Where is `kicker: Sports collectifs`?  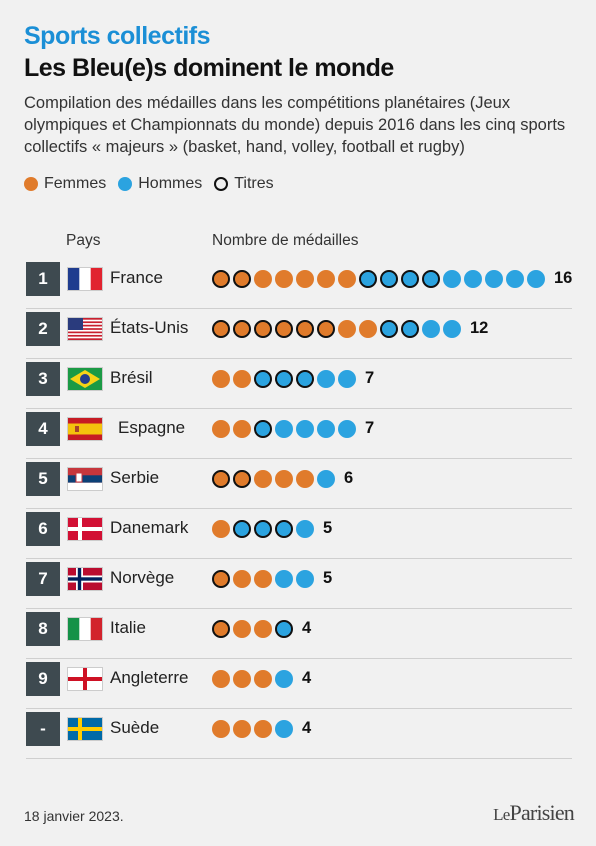 kicker: Sports collectifs is located at coordinates (117, 36).